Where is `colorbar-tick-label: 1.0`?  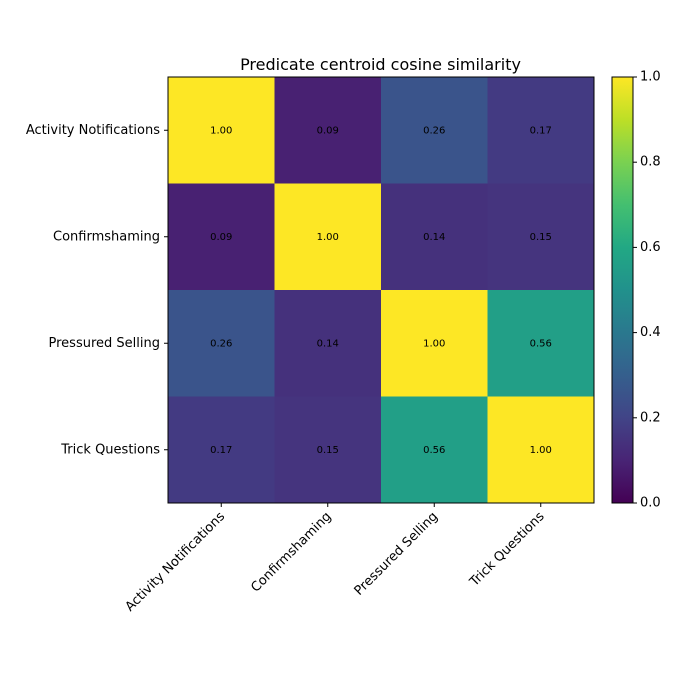 colorbar-tick-label: 1.0 is located at coordinates (650, 77).